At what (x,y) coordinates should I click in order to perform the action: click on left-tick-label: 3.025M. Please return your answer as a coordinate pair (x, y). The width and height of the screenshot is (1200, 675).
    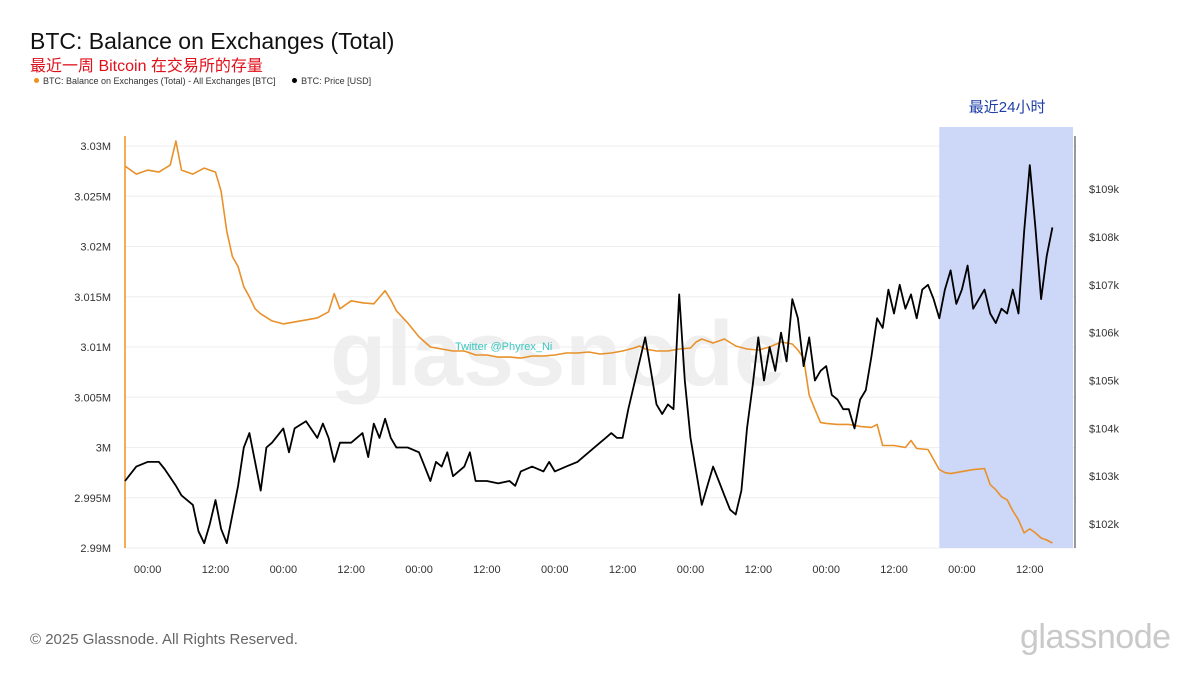
    Looking at the image, I should click on (92, 197).